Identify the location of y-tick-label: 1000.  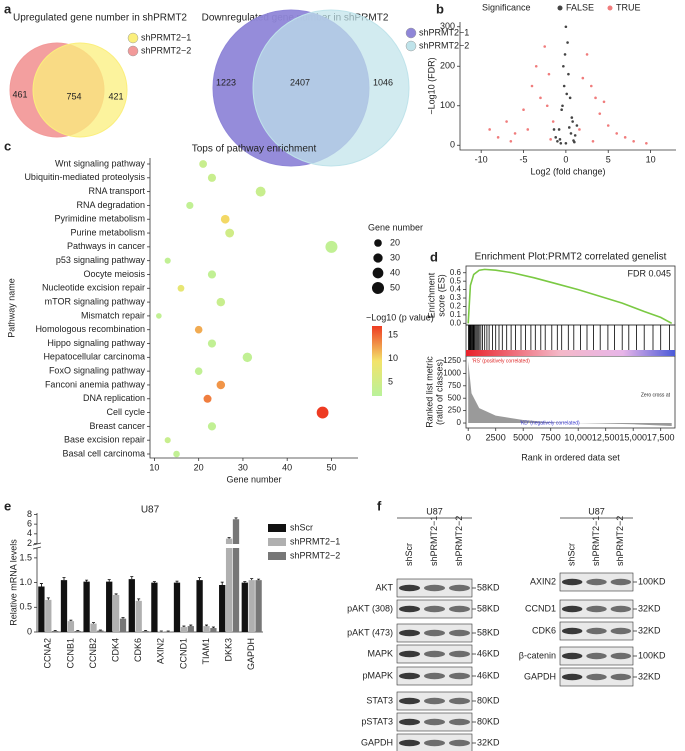
(452, 372).